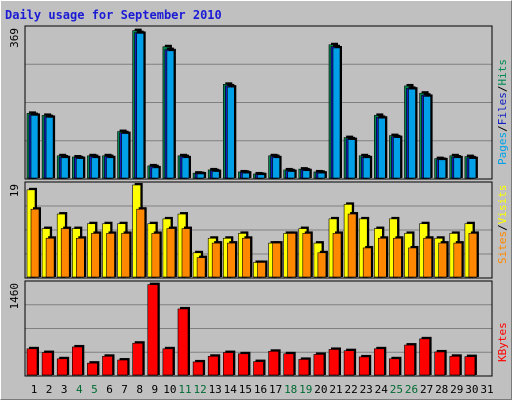  What do you see at coordinates (456, 389) in the screenshot?
I see `x-tick-label: 29` at bounding box center [456, 389].